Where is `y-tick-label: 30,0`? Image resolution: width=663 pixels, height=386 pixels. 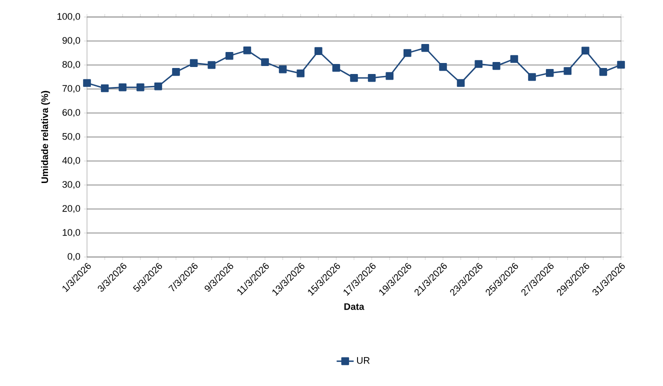 y-tick-label: 30,0 is located at coordinates (71, 185).